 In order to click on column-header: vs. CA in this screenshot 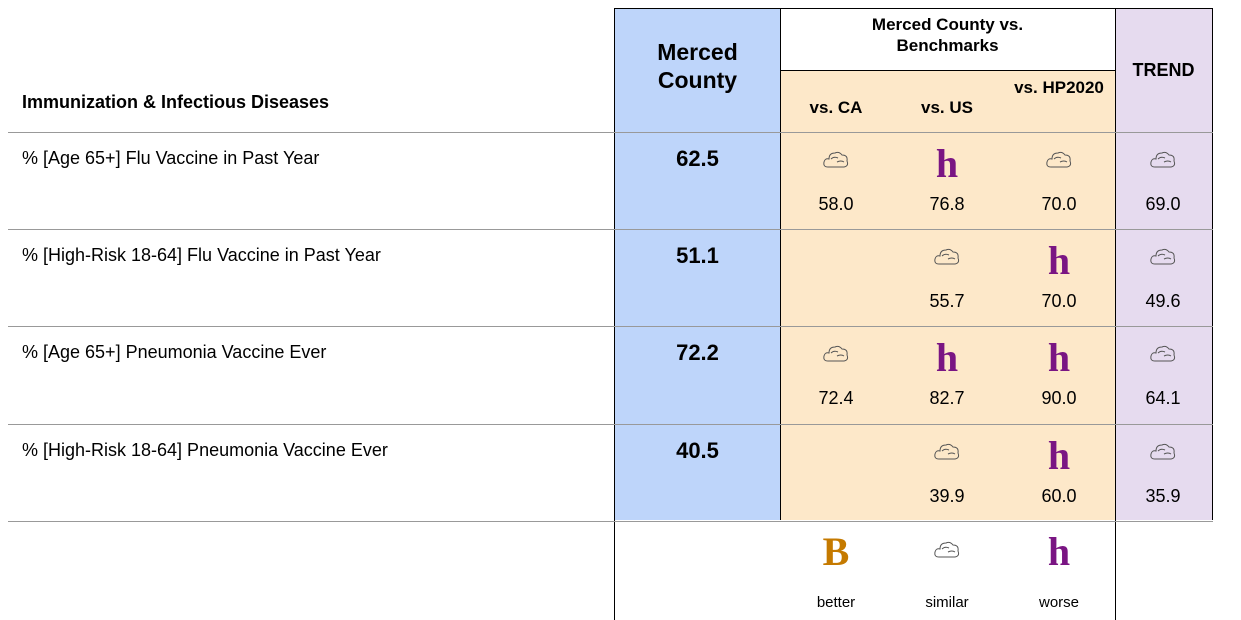, I will do `click(836, 107)`.